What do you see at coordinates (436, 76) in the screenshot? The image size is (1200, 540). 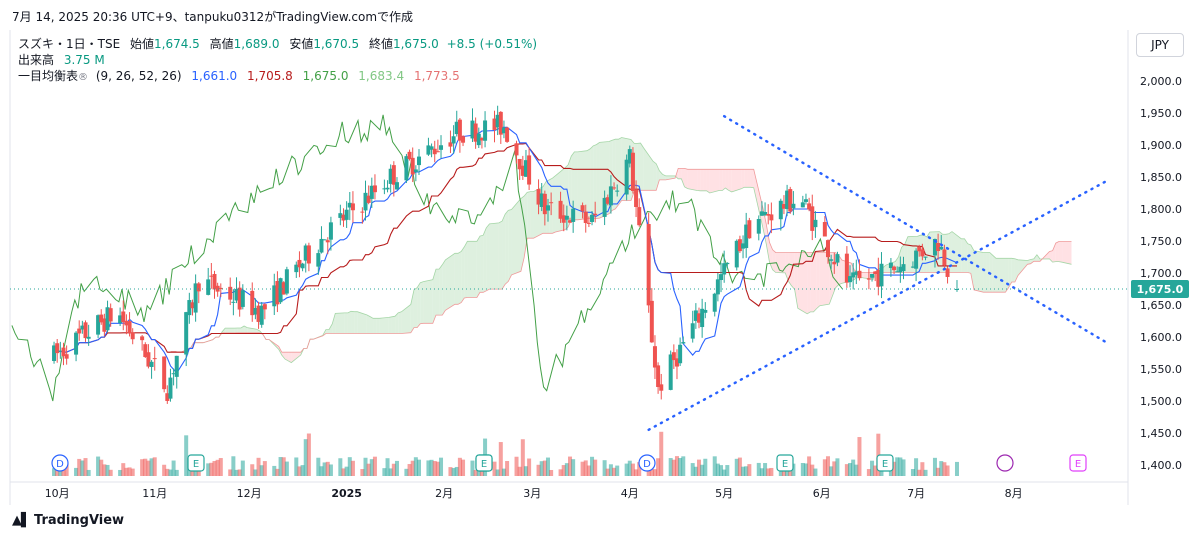 I see `ichimoku-value-span-b: 1,773.5` at bounding box center [436, 76].